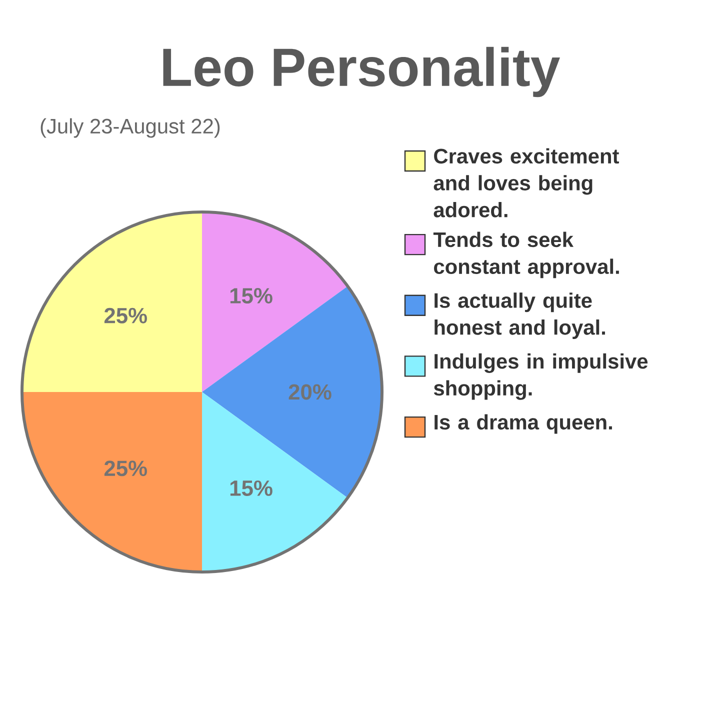  I want to click on legend-label: Is actually quite honest and loyal., so click(519, 315).